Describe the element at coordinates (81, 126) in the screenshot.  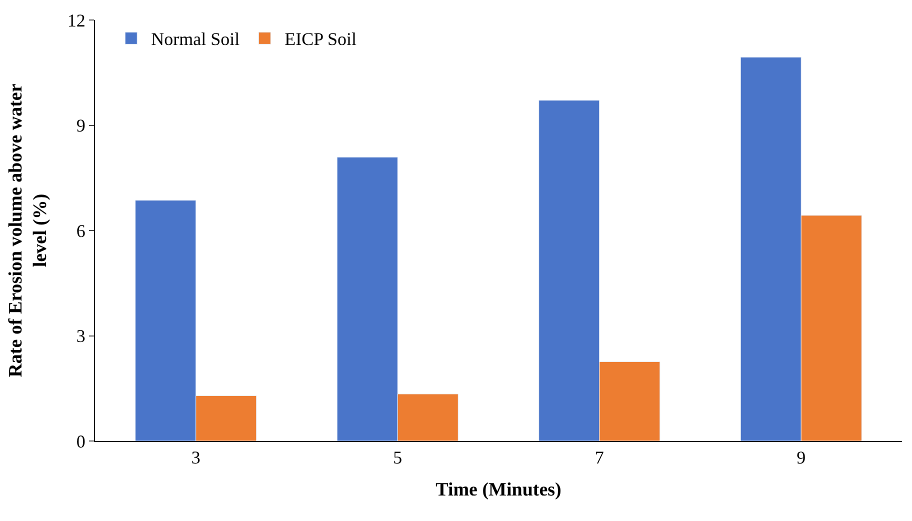
I see `y-tick-label: 9` at that location.